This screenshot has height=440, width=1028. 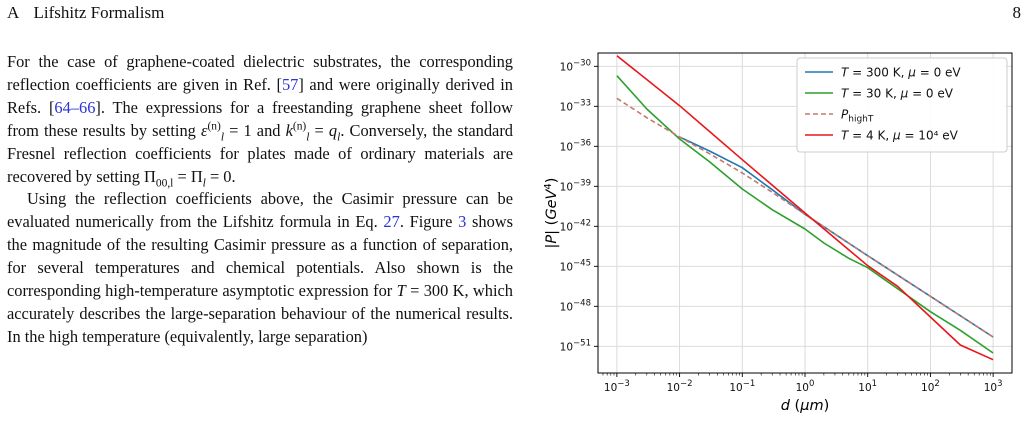 What do you see at coordinates (462, 222) in the screenshot?
I see `figure-link: 3` at bounding box center [462, 222].